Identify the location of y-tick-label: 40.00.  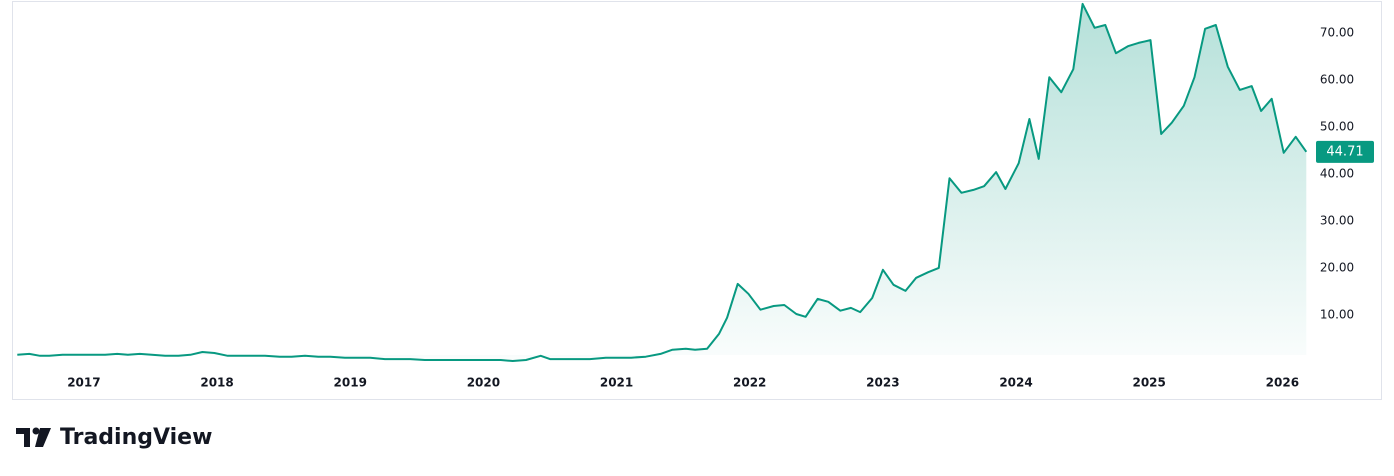
(1337, 173).